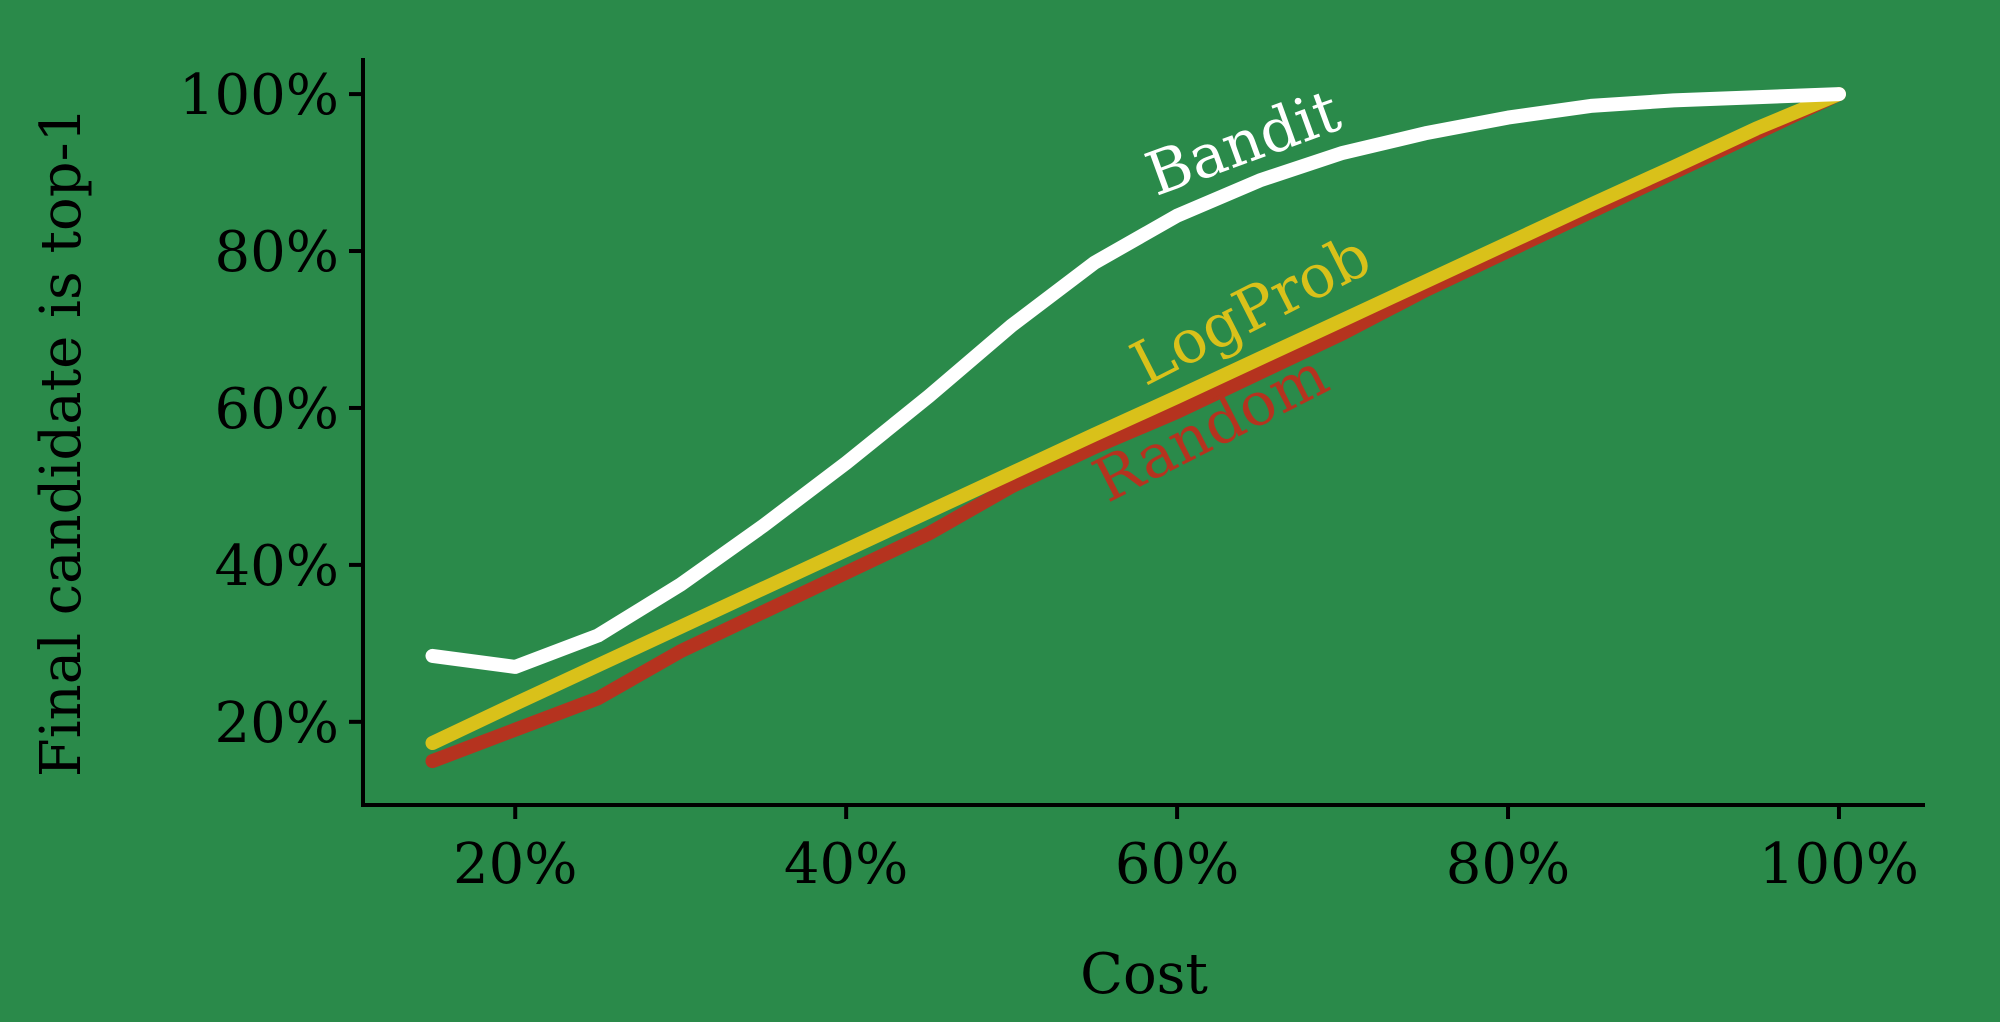 The image size is (2000, 1022). I want to click on y-tick-label: 60%, so click(277, 409).